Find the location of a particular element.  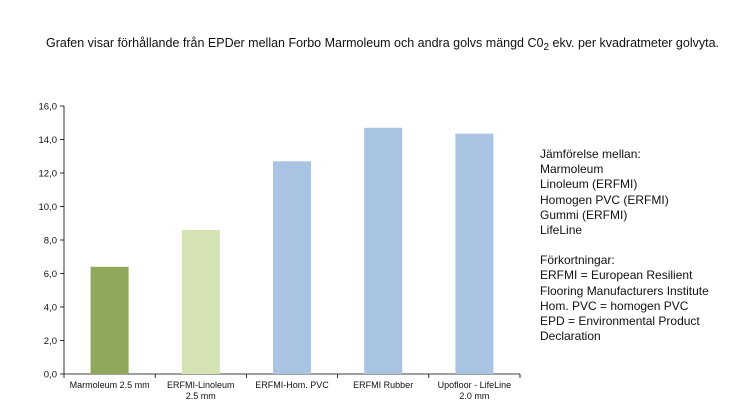

comparison-line-5: LifeLine is located at coordinates (561, 230).